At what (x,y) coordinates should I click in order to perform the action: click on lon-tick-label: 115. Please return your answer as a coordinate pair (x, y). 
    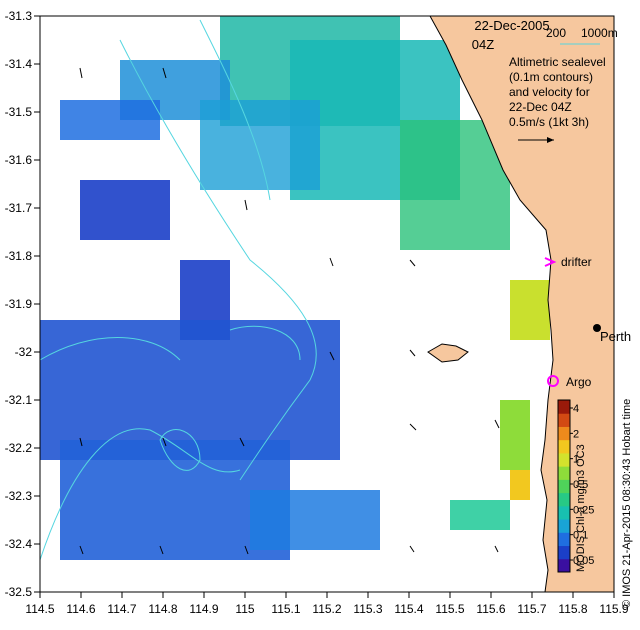
    Looking at the image, I should click on (244, 609).